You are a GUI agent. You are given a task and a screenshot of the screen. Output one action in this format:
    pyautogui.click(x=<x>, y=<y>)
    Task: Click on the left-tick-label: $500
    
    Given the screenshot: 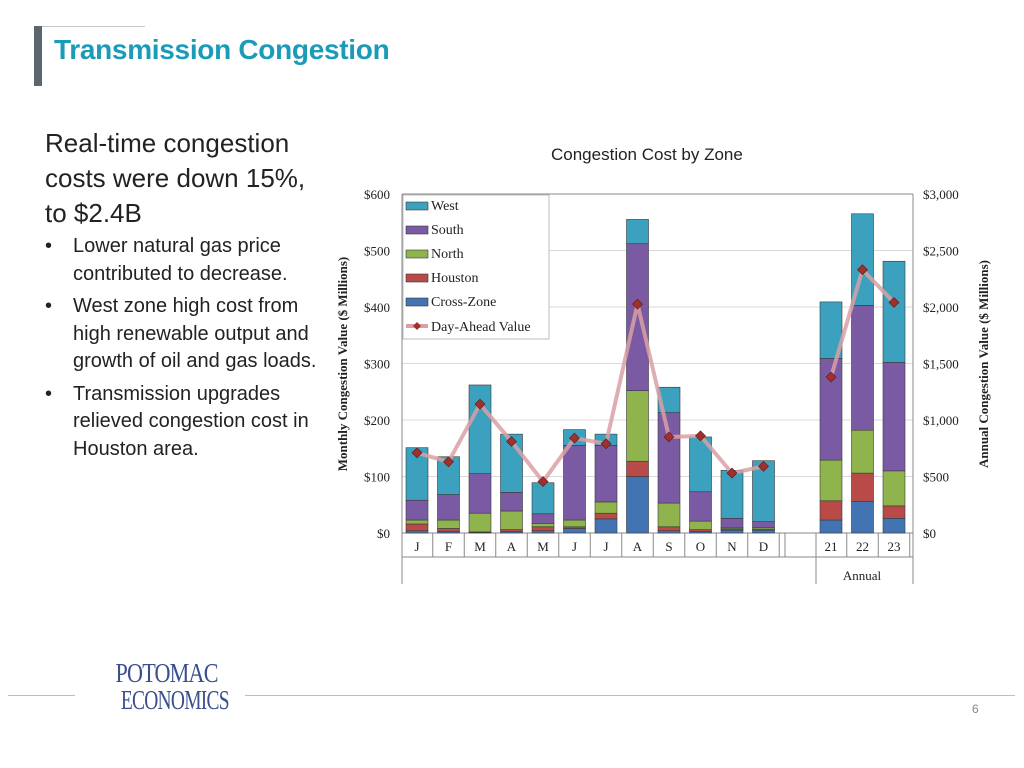 What is the action you would take?
    pyautogui.click(x=377, y=251)
    